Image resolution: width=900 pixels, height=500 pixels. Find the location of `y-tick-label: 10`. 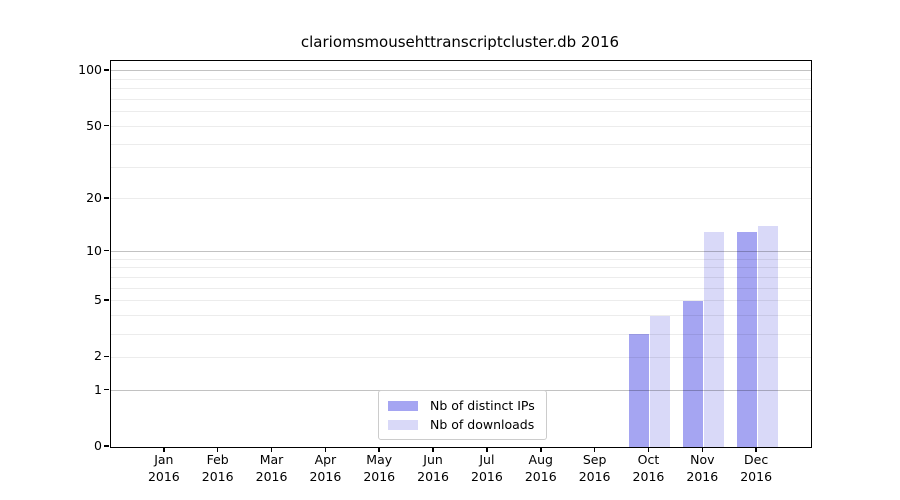

y-tick-label: 10 is located at coordinates (94, 250).